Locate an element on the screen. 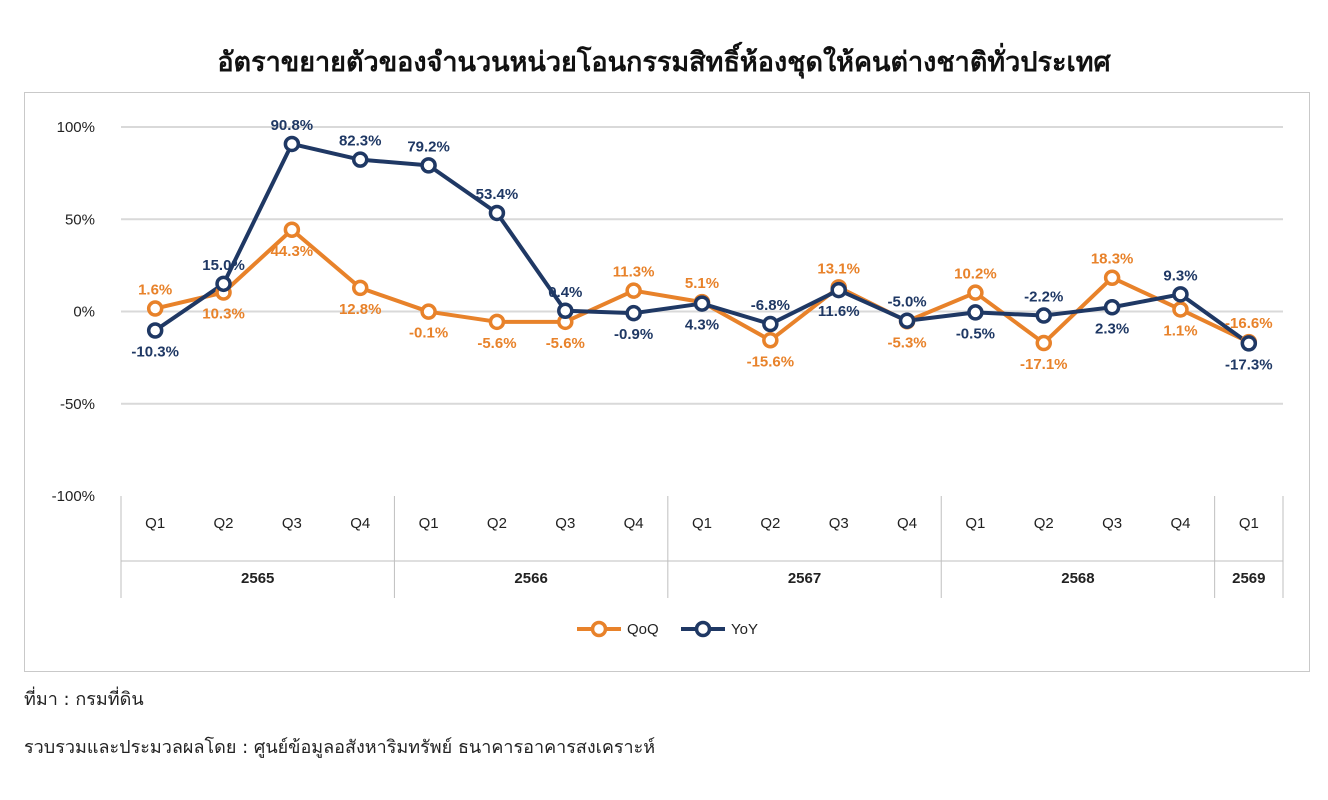  year-label: 2566 is located at coordinates (530, 578).